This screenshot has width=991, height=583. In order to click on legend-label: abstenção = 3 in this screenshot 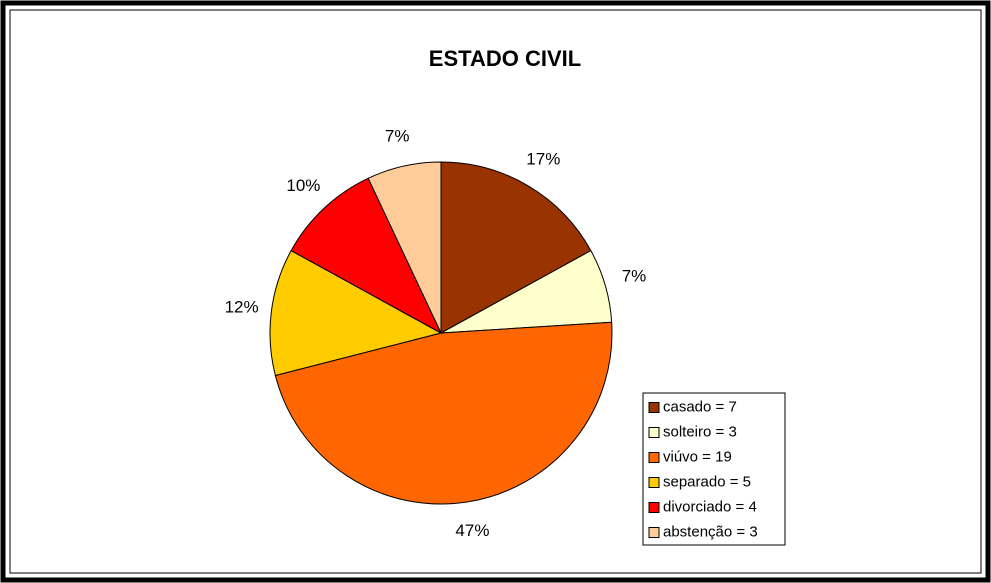, I will do `click(710, 531)`.